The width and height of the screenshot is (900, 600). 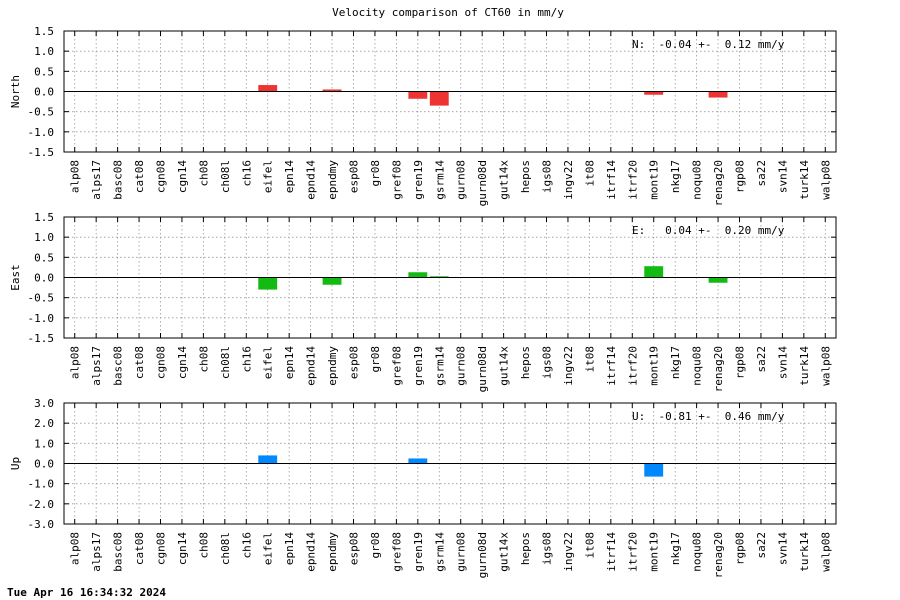 What do you see at coordinates (268, 548) in the screenshot?
I see `panel3-xtick-label-eifel: eifel` at bounding box center [268, 548].